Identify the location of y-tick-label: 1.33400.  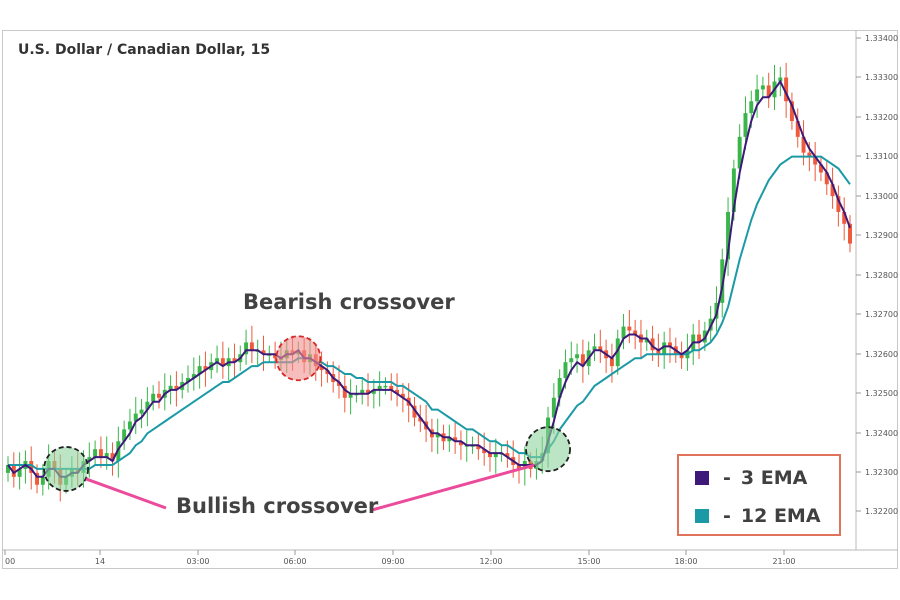
(881, 38).